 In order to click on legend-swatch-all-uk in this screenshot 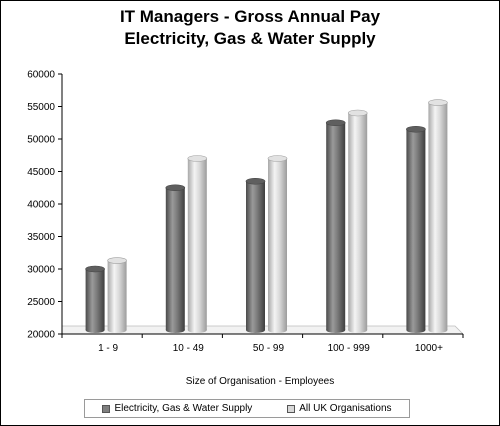, I will do `click(291, 408)`.